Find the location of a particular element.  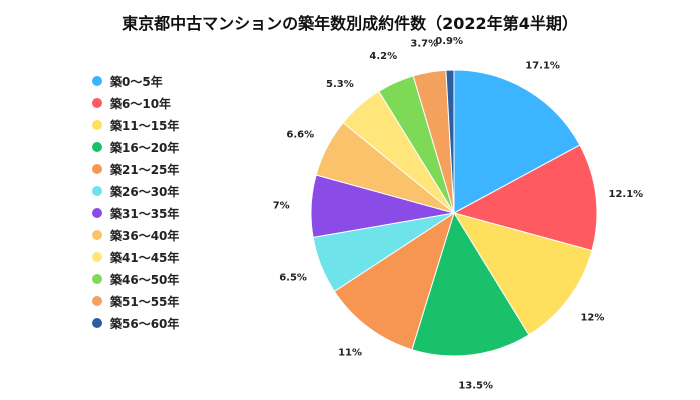

legend-label: 築6〜10年 is located at coordinates (141, 103).